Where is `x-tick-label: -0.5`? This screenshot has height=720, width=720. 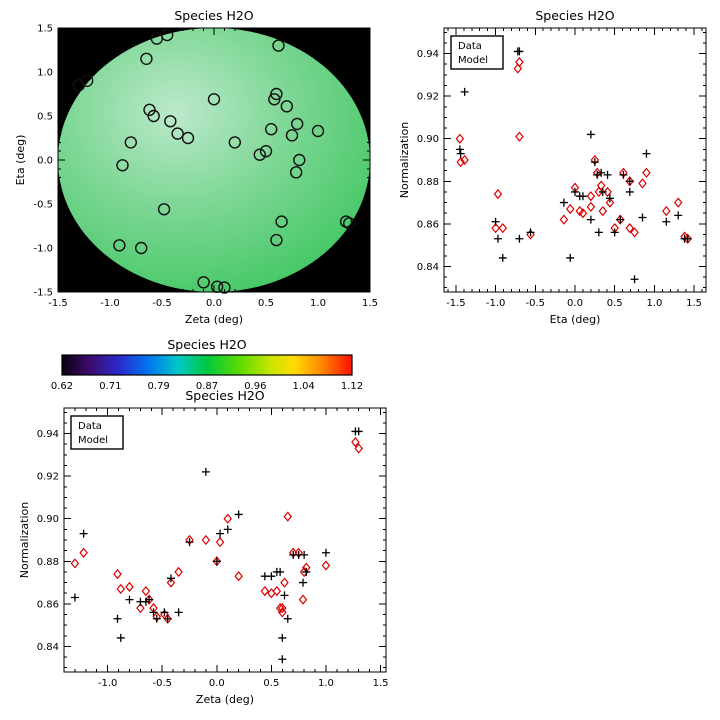 x-tick-label: -0.5 is located at coordinates (536, 303).